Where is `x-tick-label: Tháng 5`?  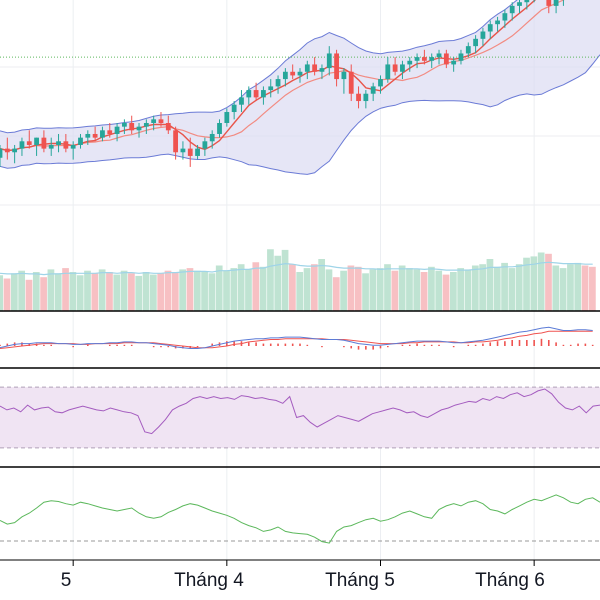 x-tick-label: Tháng 5 is located at coordinates (360, 580).